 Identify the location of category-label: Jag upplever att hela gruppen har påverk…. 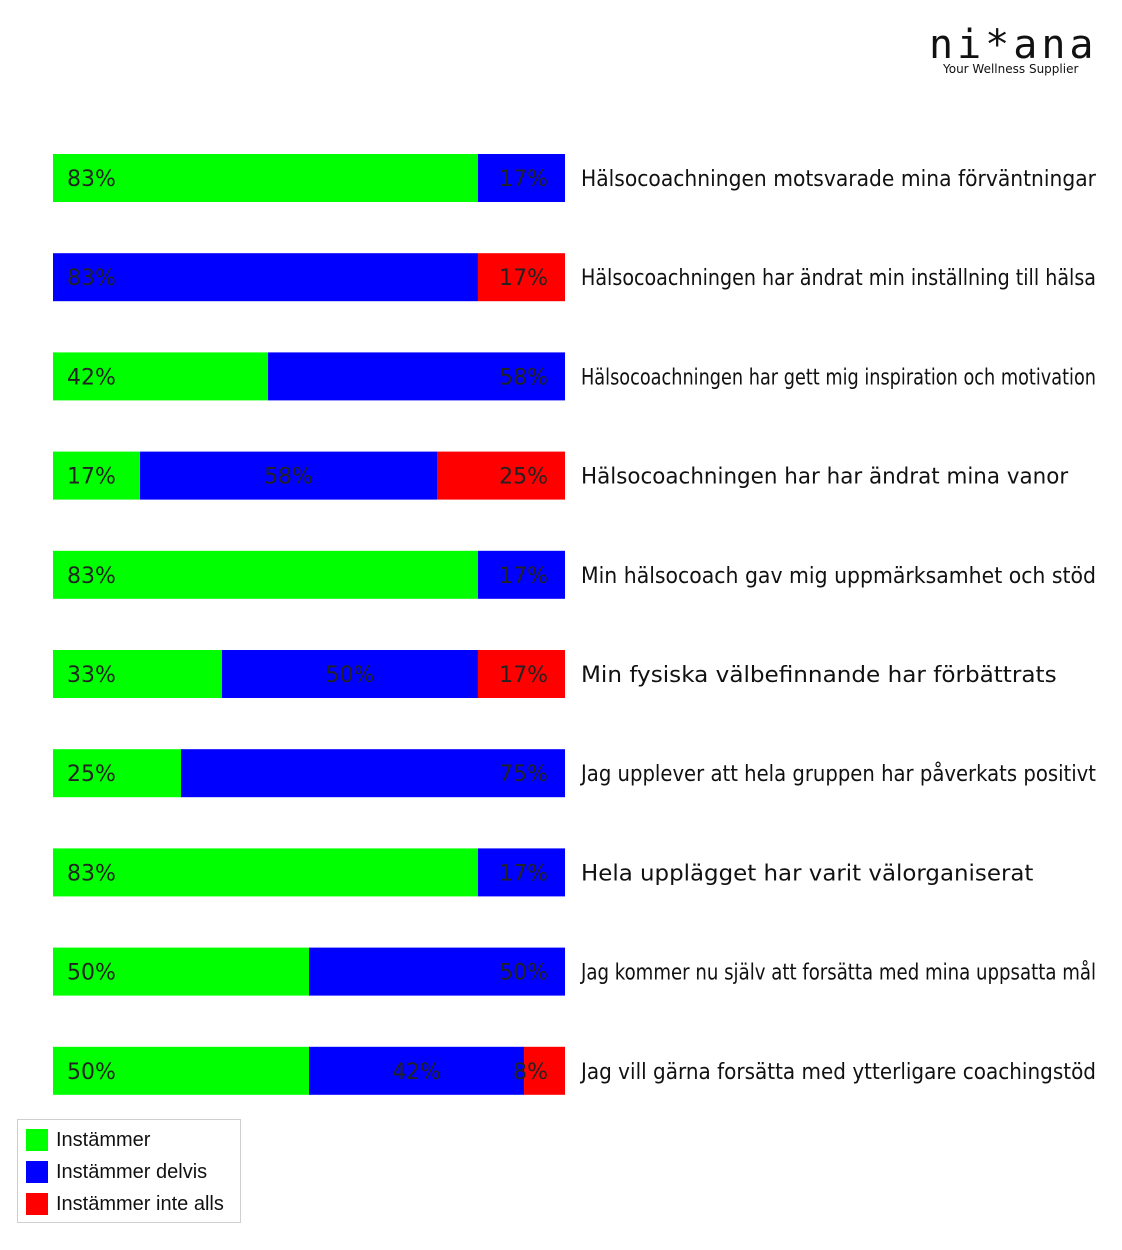
(837, 774).